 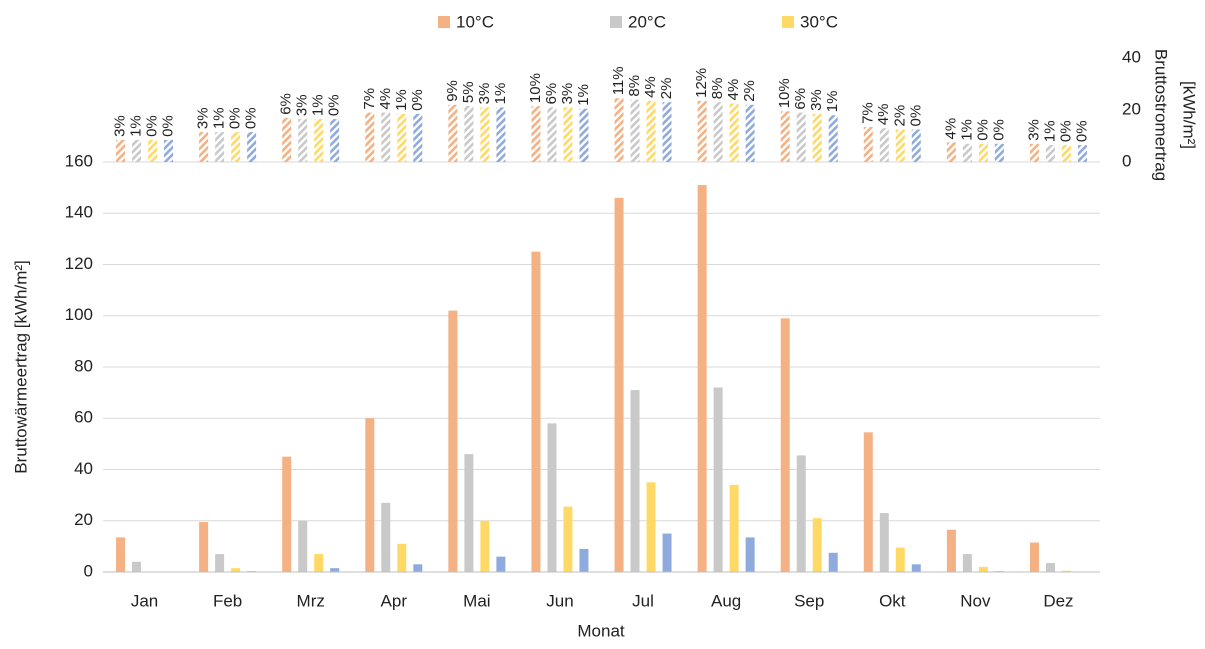 What do you see at coordinates (1058, 600) in the screenshot?
I see `x-tick-label: Dez` at bounding box center [1058, 600].